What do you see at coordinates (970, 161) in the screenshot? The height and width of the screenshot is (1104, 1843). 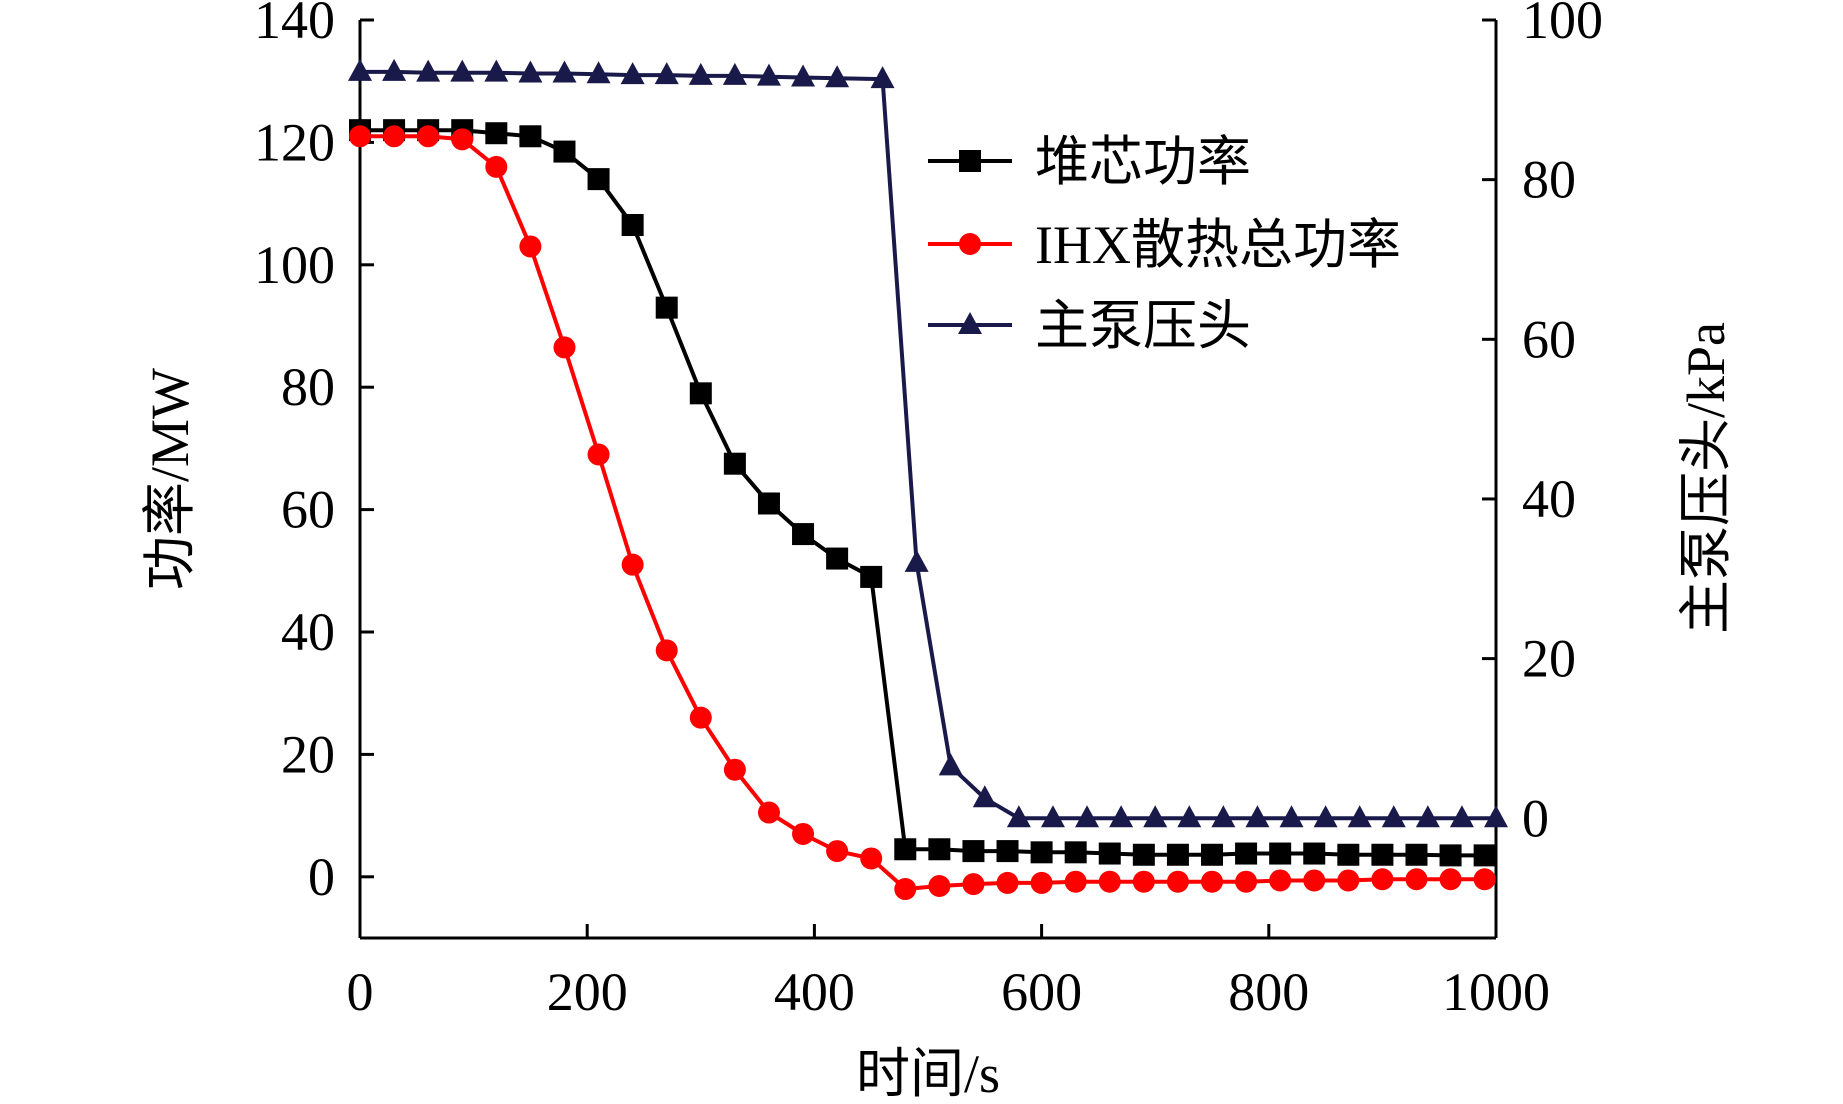 I see `legend-marker-core-power` at bounding box center [970, 161].